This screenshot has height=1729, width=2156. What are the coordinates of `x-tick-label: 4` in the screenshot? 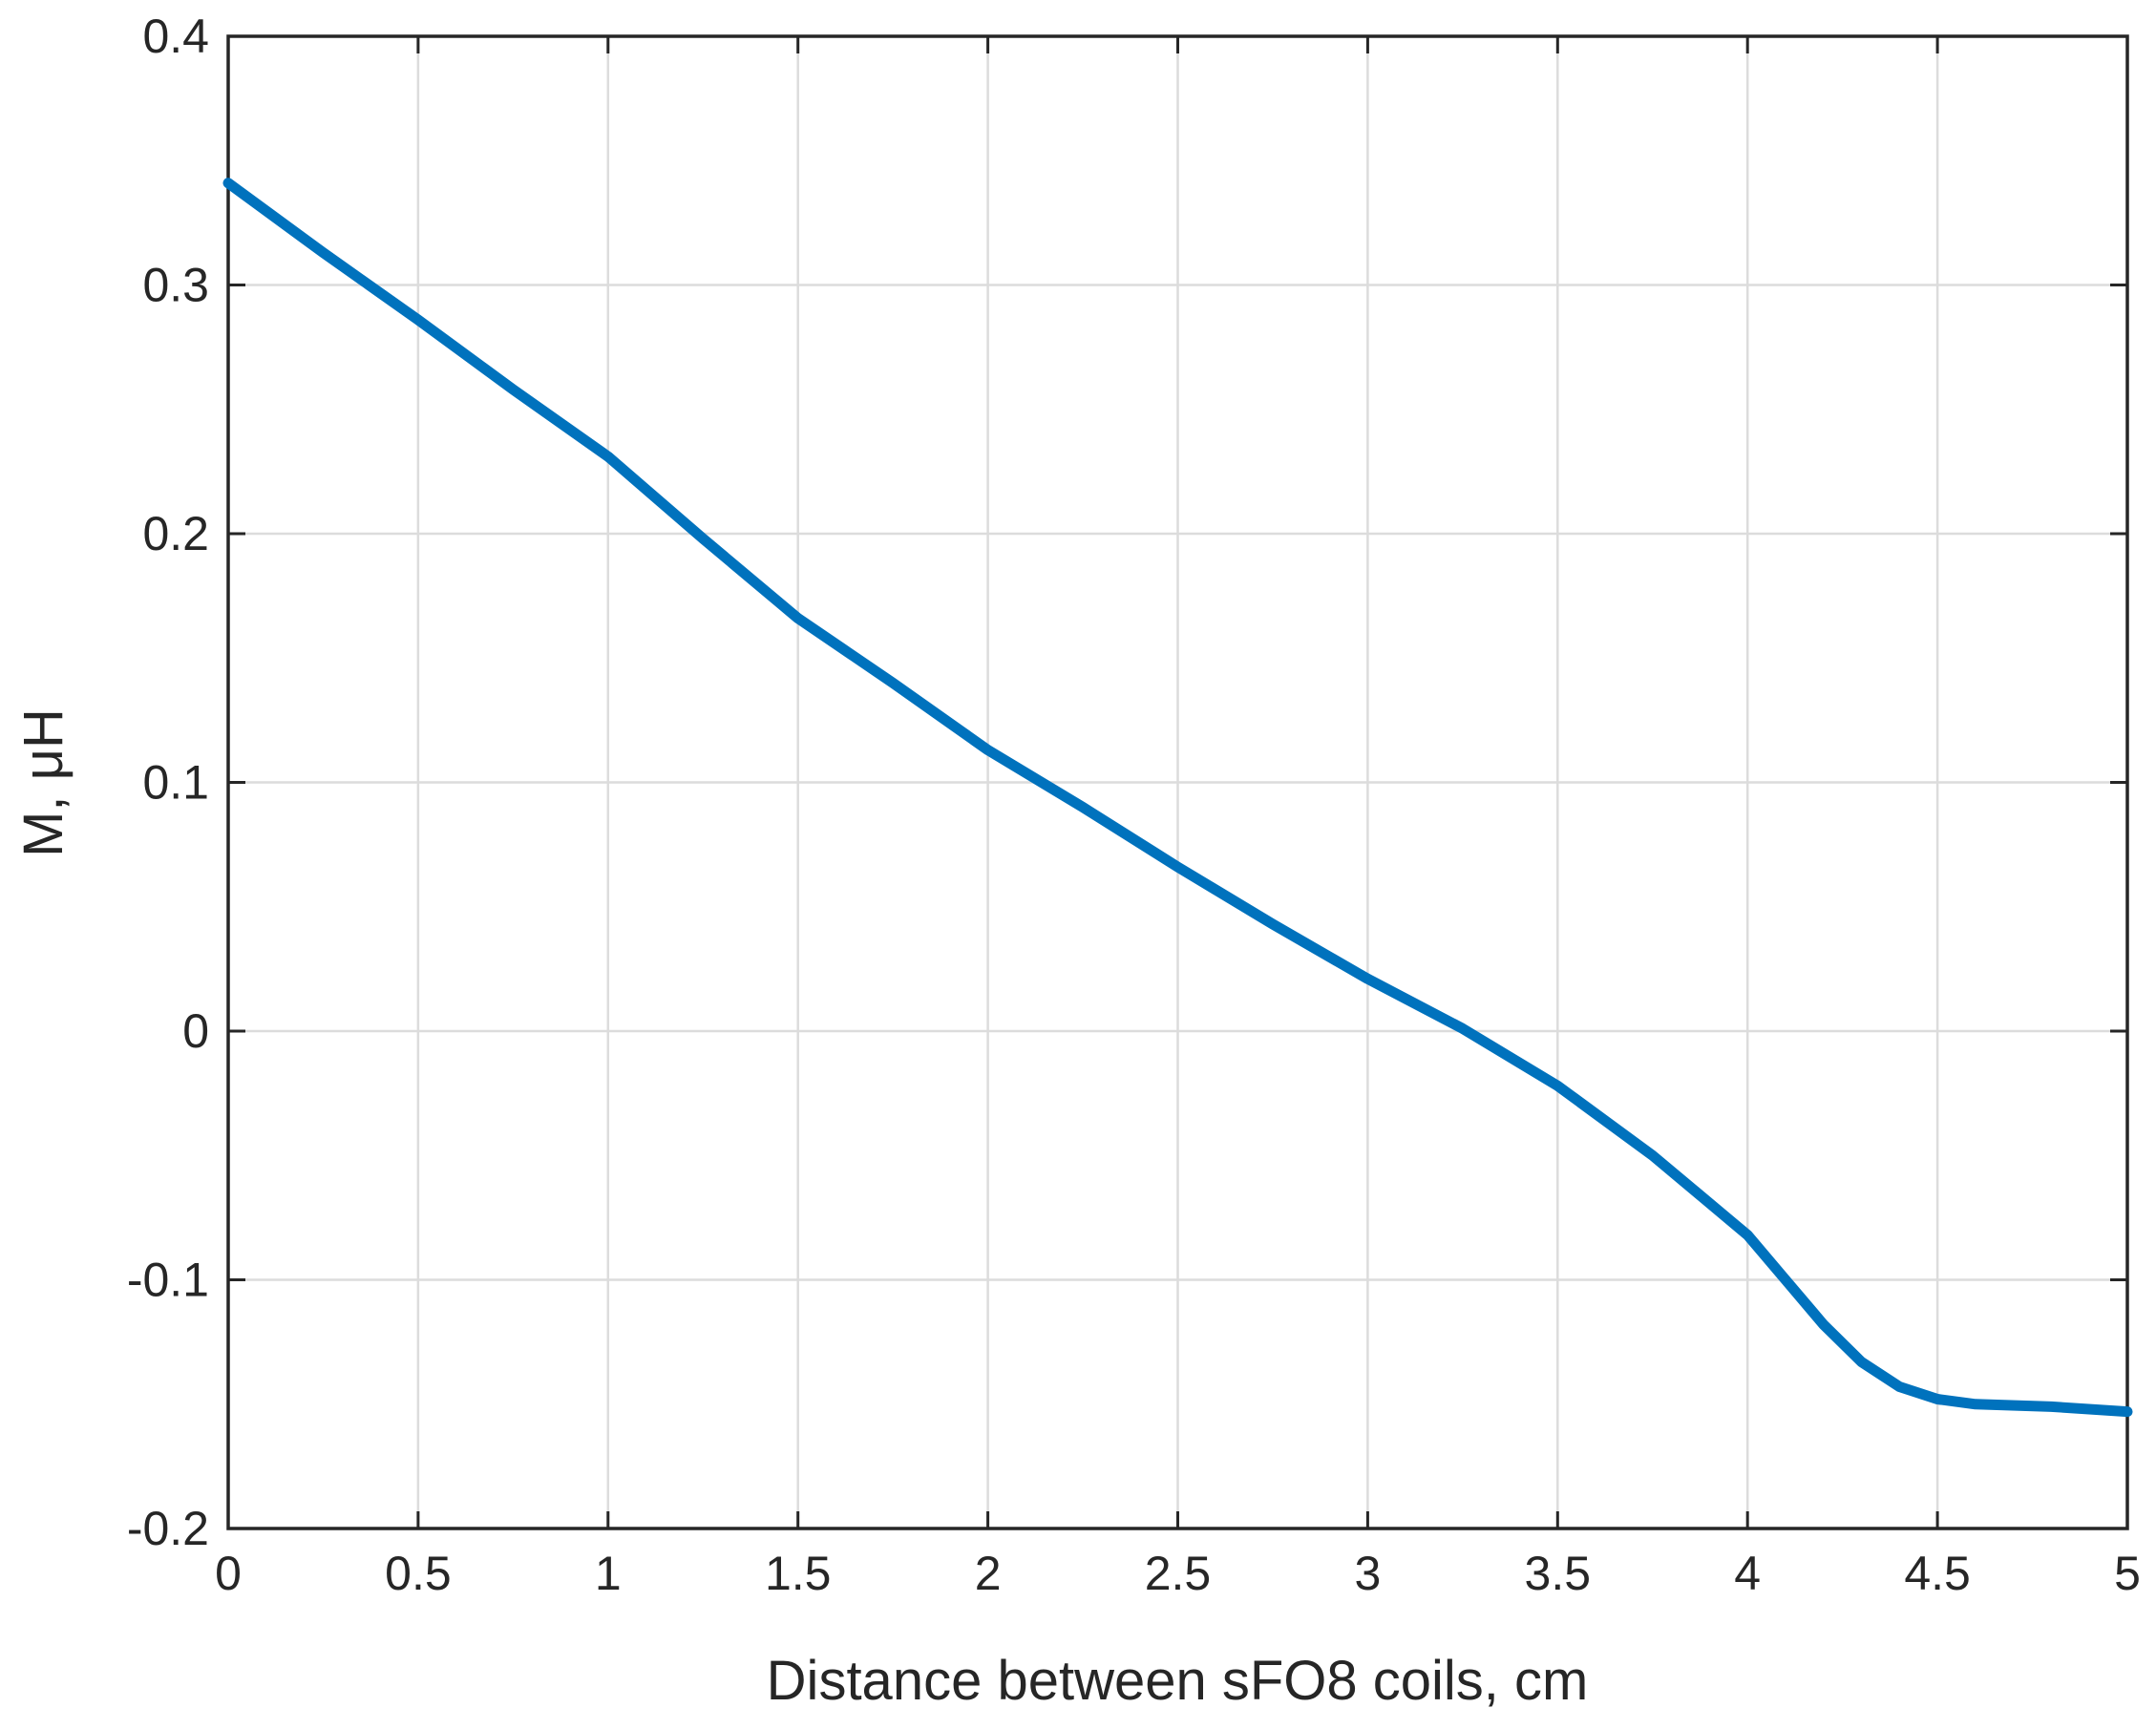 It's located at (1748, 1573).